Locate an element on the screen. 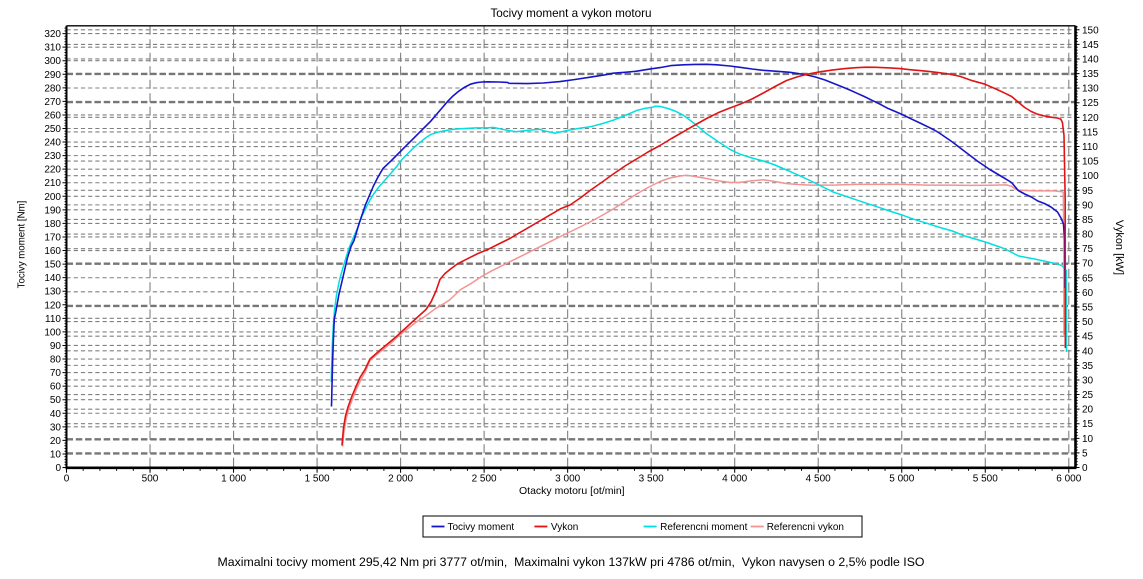 The image size is (1143, 579). svg-text: 280 is located at coordinates (52, 88).